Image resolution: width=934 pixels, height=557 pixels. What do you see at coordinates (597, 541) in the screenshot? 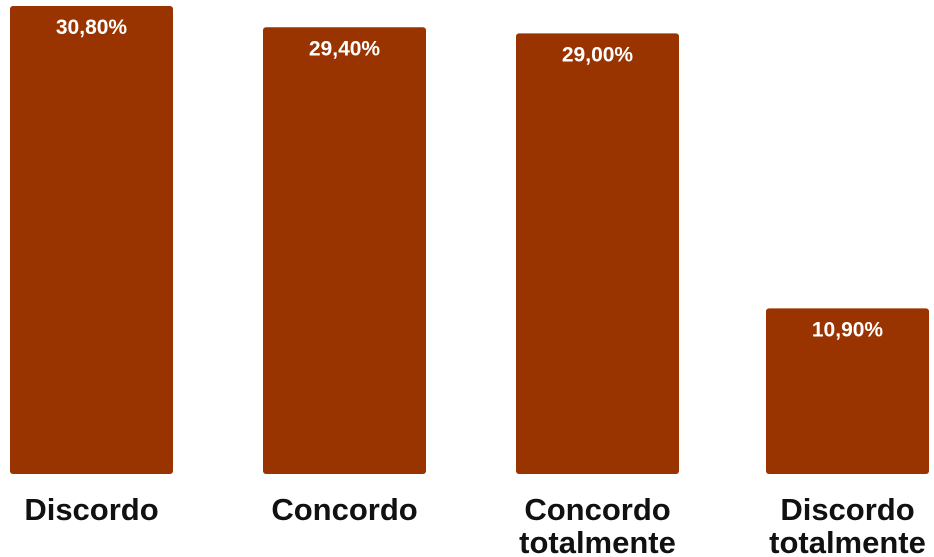
I see `category-label-3-line-2: totalmente` at bounding box center [597, 541].